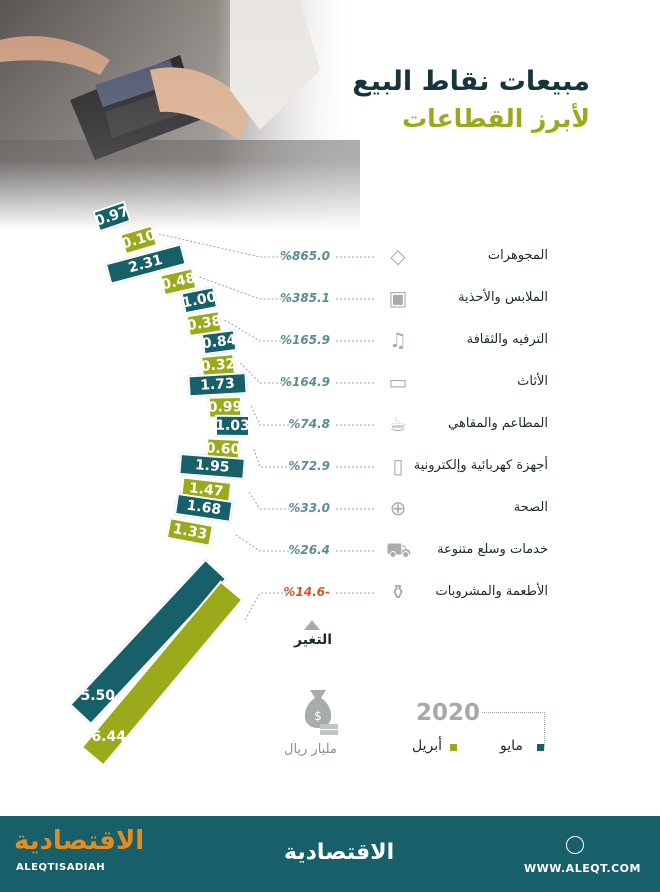 This screenshot has height=892, width=660. Describe the element at coordinates (310, 749) in the screenshot. I see `unit-label: مليار ريال` at that location.